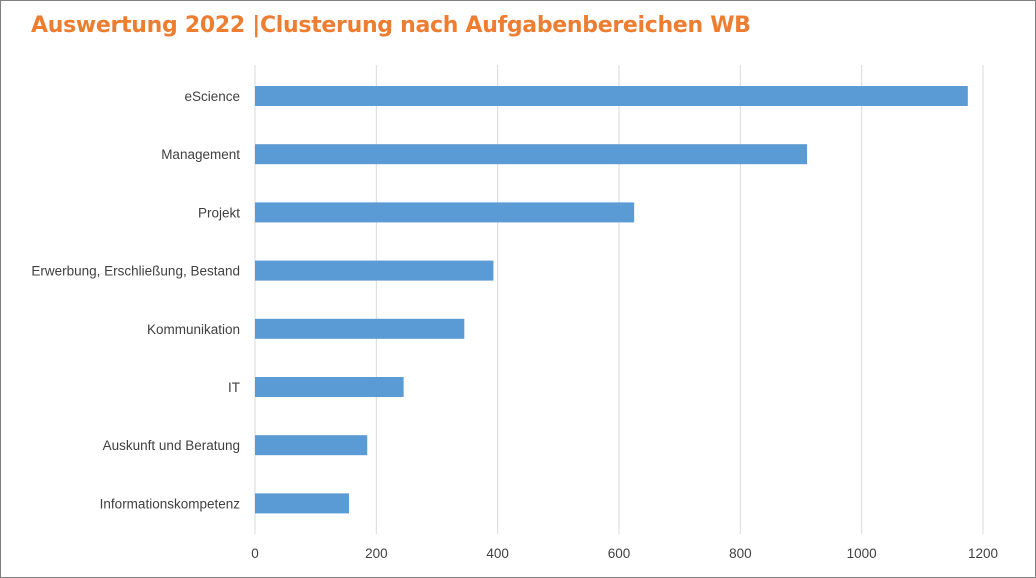  I want to click on category-label: Erwerbung, Erschließung, Bestand, so click(135, 271).